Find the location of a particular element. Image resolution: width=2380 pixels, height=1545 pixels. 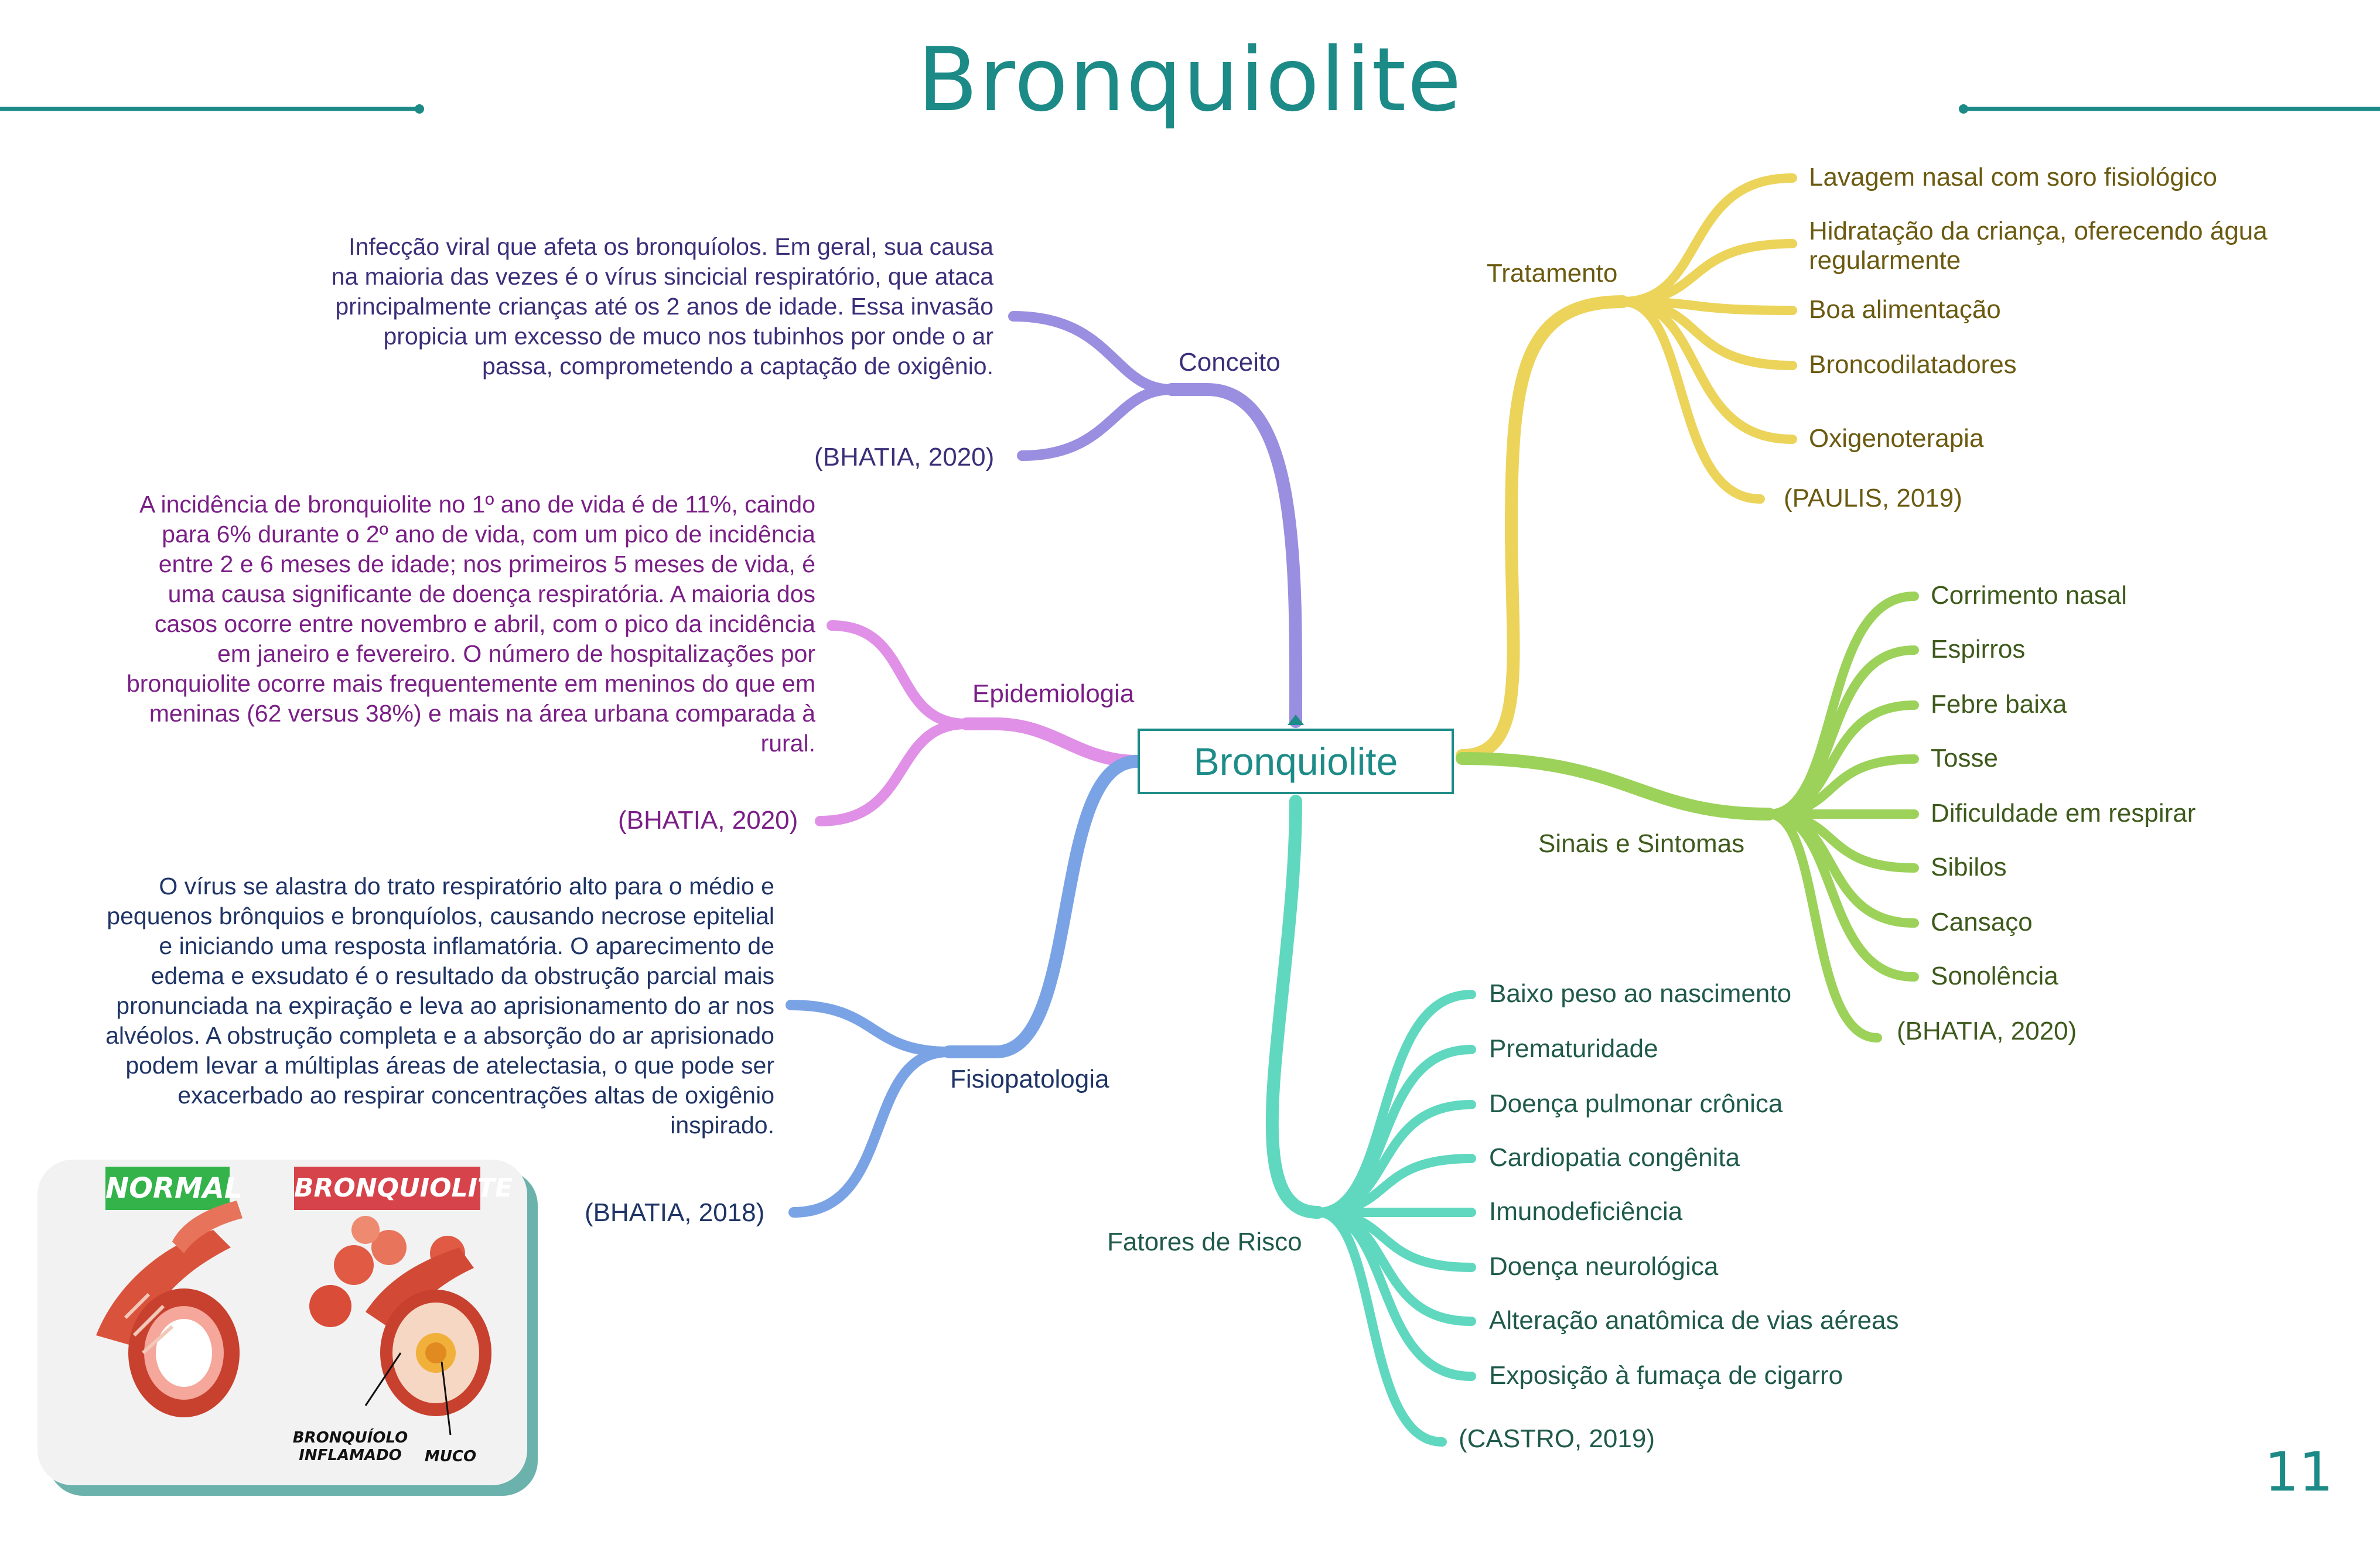

header-dot-left is located at coordinates (419, 109).